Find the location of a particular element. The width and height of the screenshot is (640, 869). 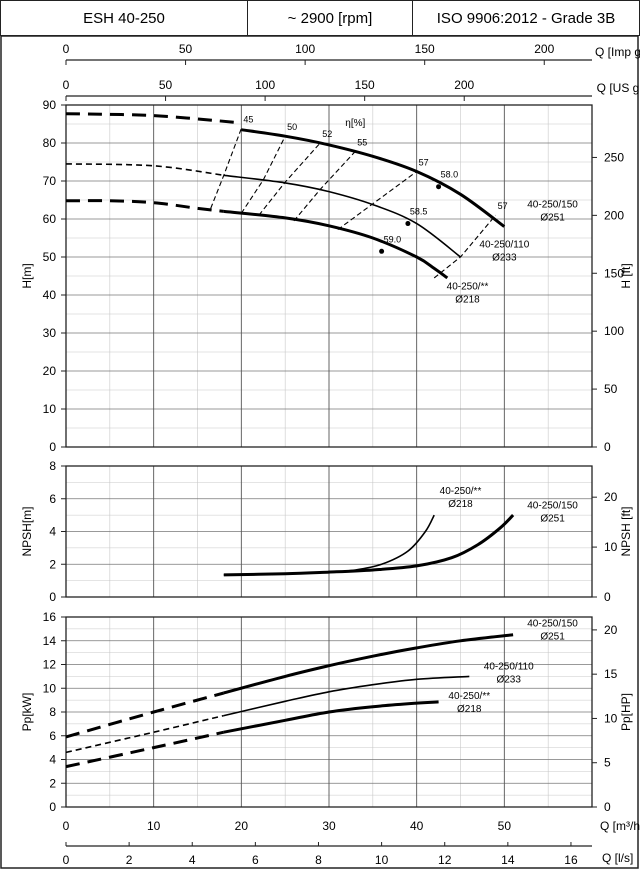

npsh-y2-tick-label: 20 is located at coordinates (611, 497).